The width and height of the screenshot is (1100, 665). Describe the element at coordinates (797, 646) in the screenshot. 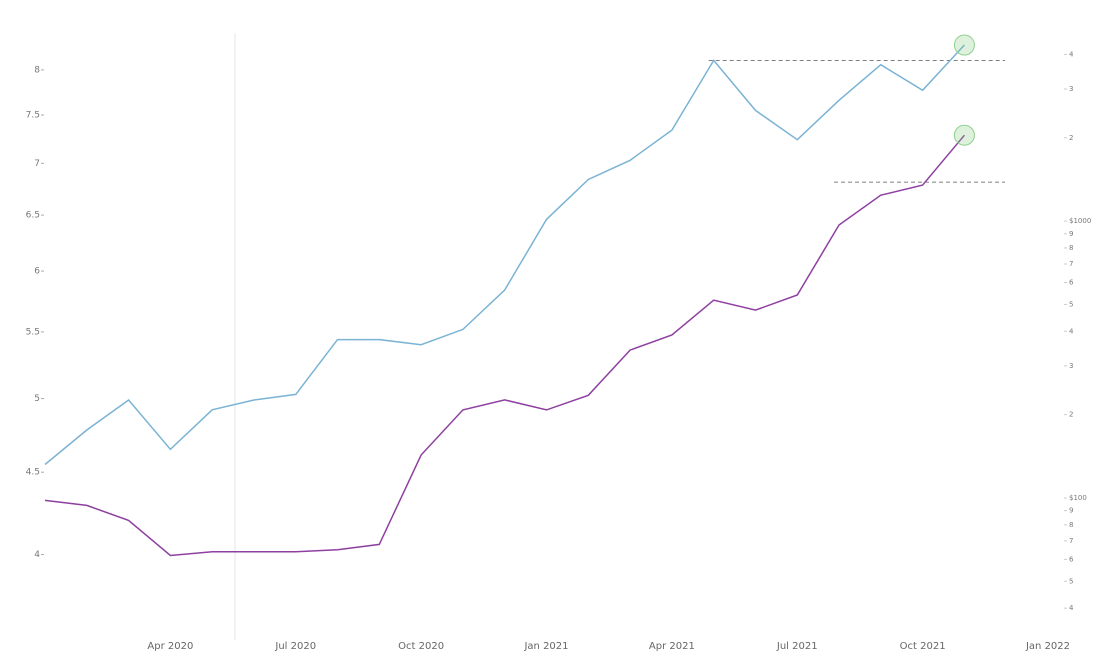

I see `x-tick-label: Jul 2021` at that location.